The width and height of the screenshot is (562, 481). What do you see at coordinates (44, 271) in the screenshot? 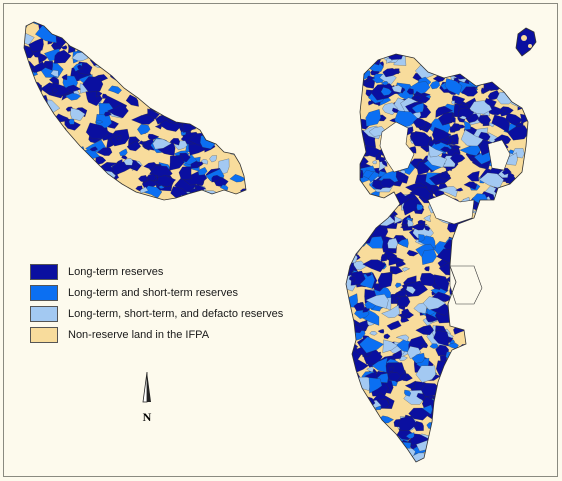
I see `legend-swatch-long-term` at bounding box center [44, 271].